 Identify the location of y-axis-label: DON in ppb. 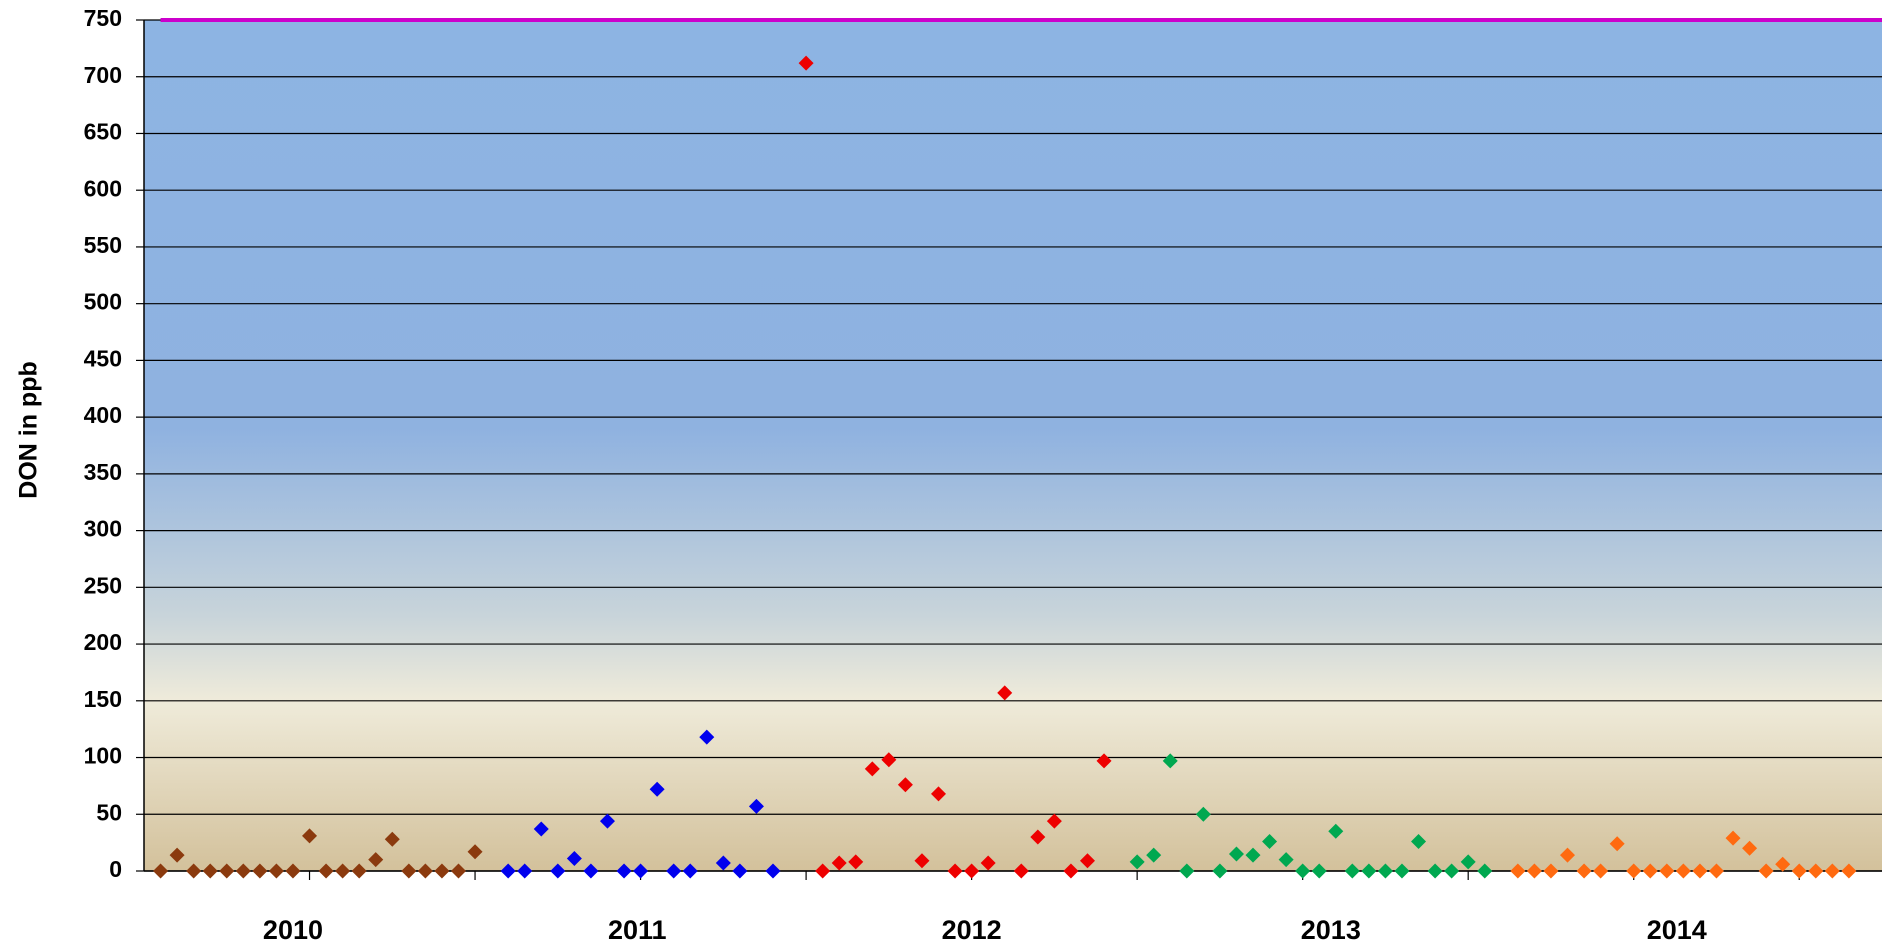
(29, 429).